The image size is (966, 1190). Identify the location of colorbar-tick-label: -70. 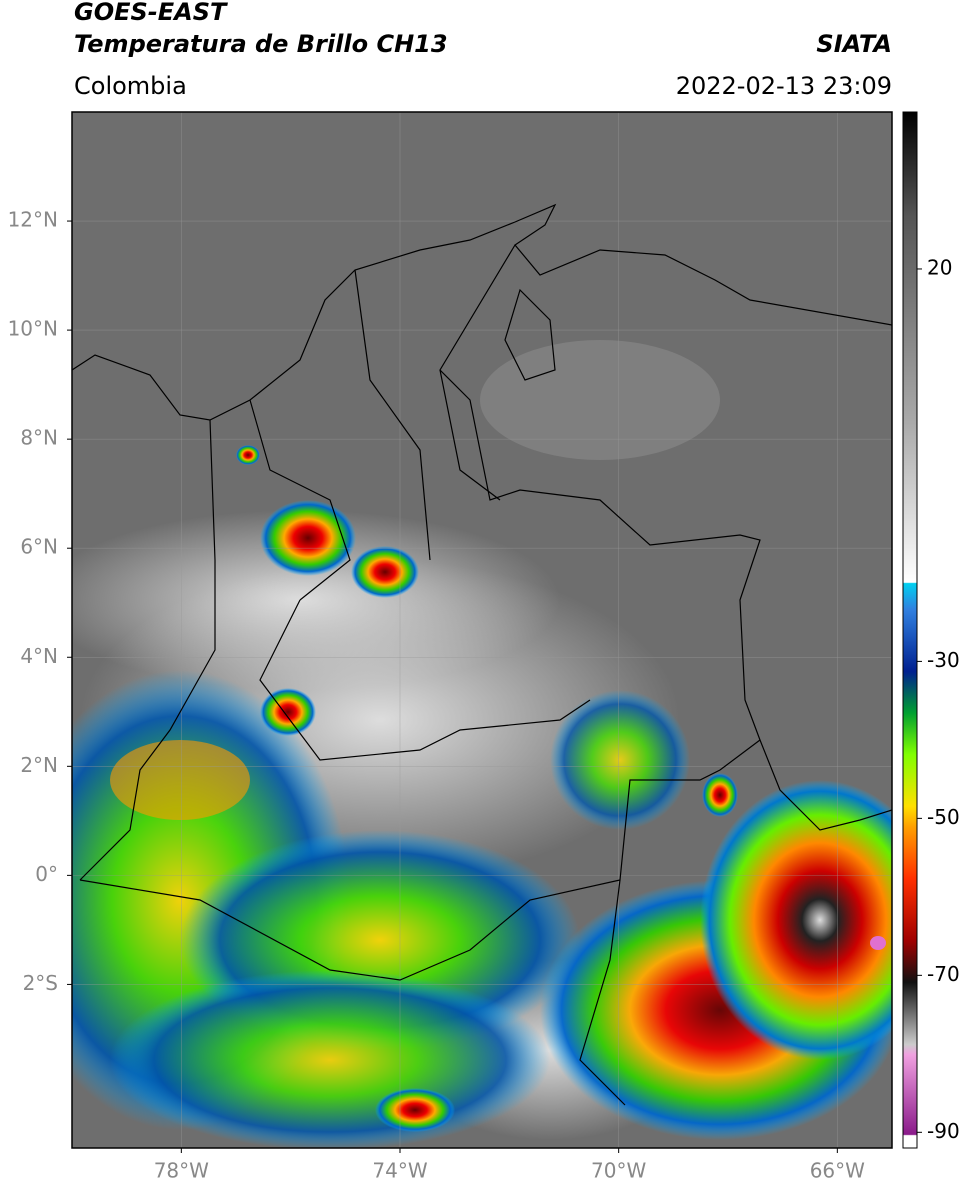
(943, 974).